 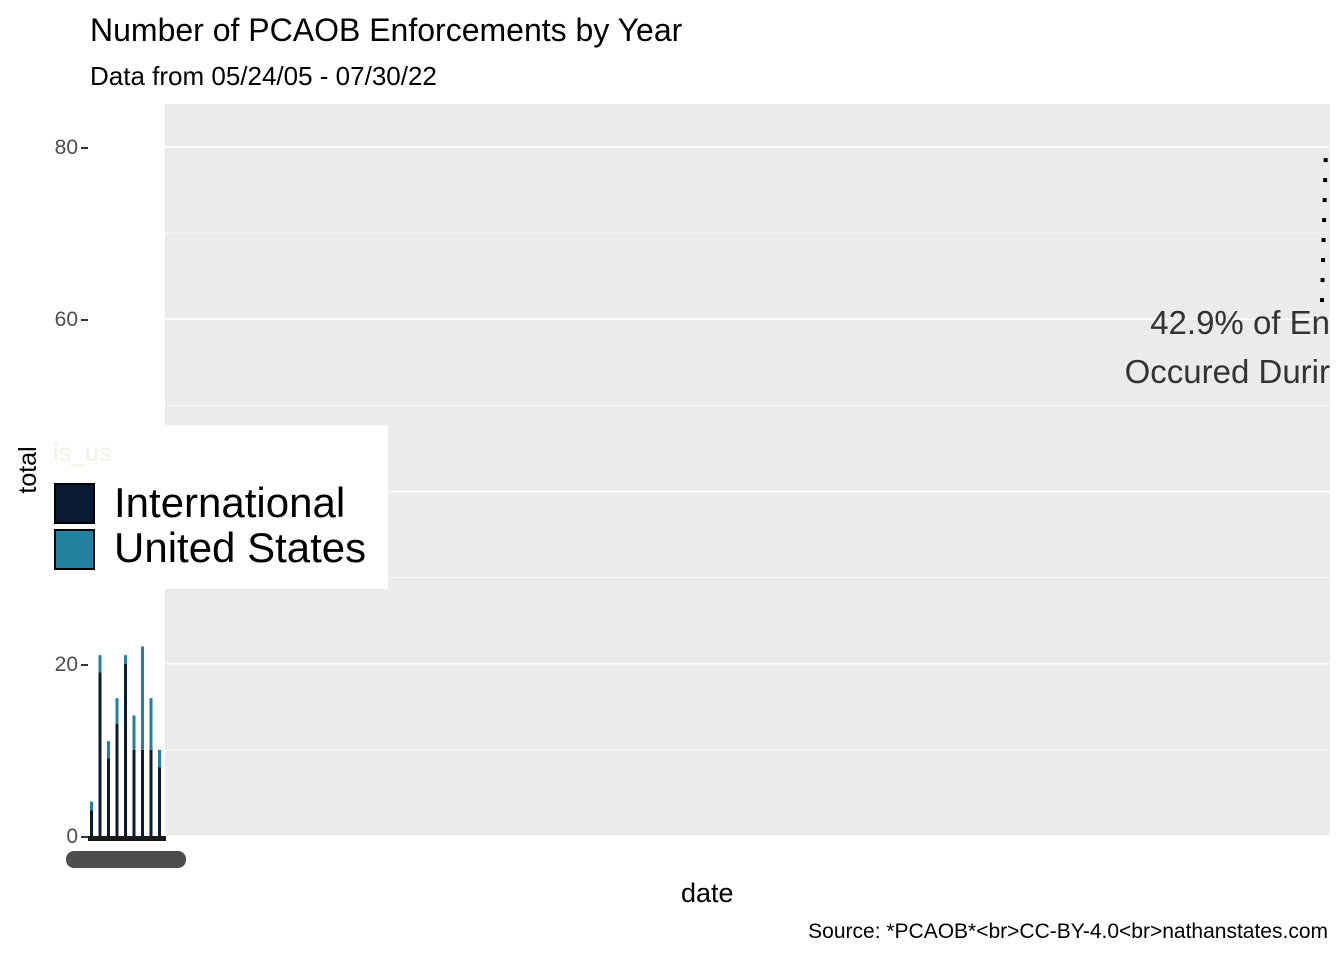 I want to click on annotation-line-2: Occured Durir, so click(x=1227, y=371).